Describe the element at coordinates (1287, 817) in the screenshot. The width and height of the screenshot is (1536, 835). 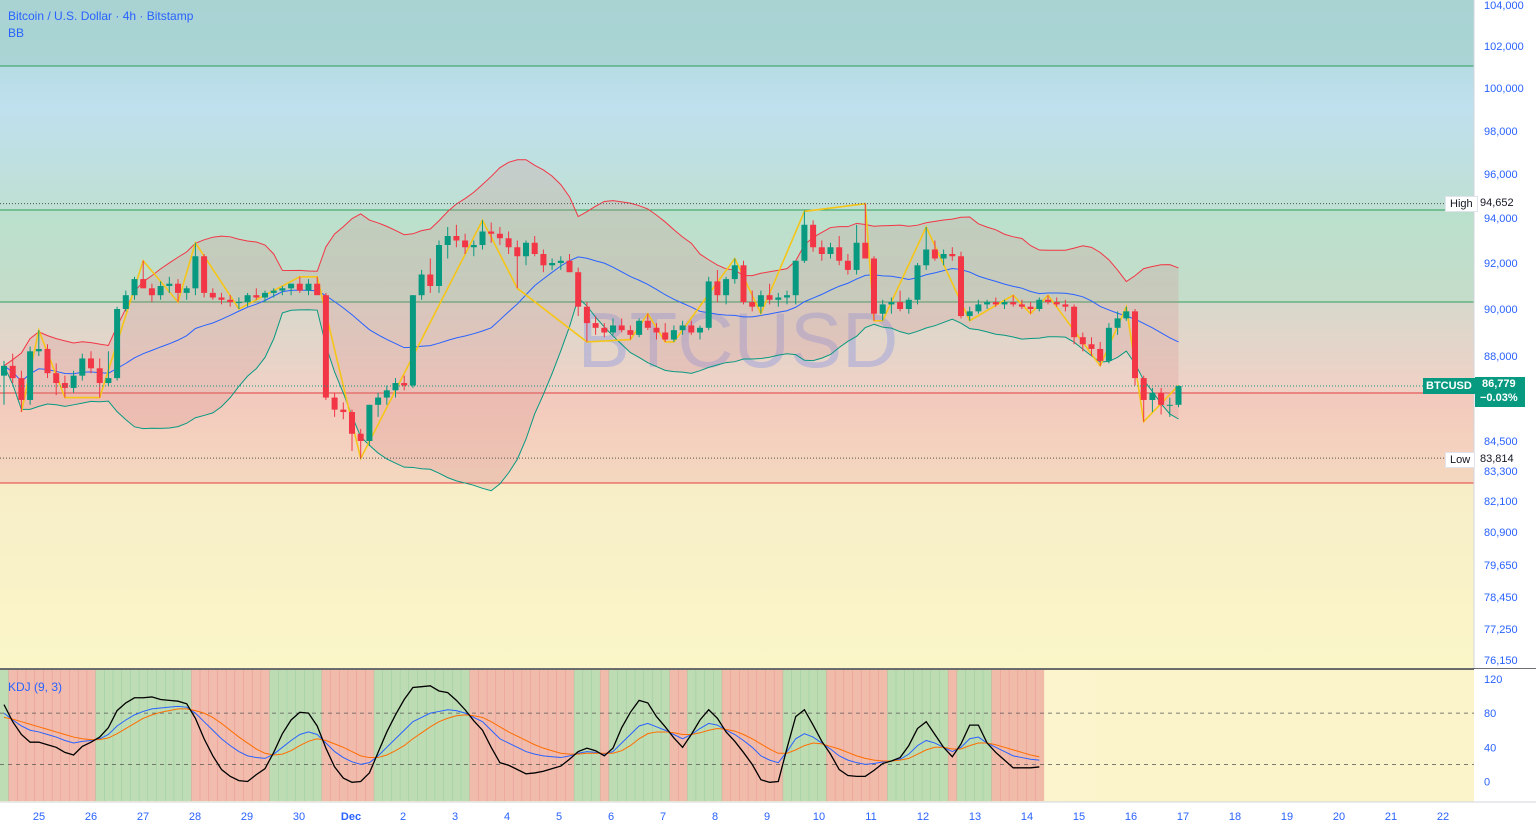
I see `time-tick-label: 19` at that location.